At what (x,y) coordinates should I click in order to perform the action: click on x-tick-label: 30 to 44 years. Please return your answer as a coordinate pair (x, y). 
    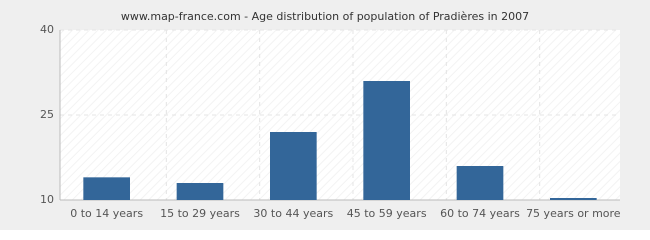
    Looking at the image, I should click on (293, 213).